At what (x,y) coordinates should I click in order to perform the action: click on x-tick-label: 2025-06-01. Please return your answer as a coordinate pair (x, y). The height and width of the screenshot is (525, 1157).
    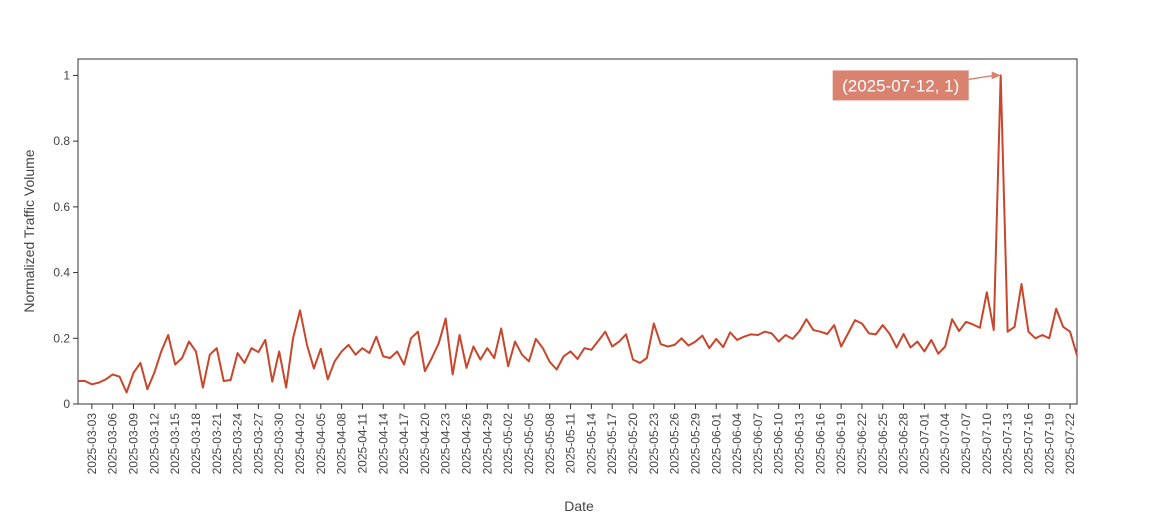
    Looking at the image, I should click on (716, 444).